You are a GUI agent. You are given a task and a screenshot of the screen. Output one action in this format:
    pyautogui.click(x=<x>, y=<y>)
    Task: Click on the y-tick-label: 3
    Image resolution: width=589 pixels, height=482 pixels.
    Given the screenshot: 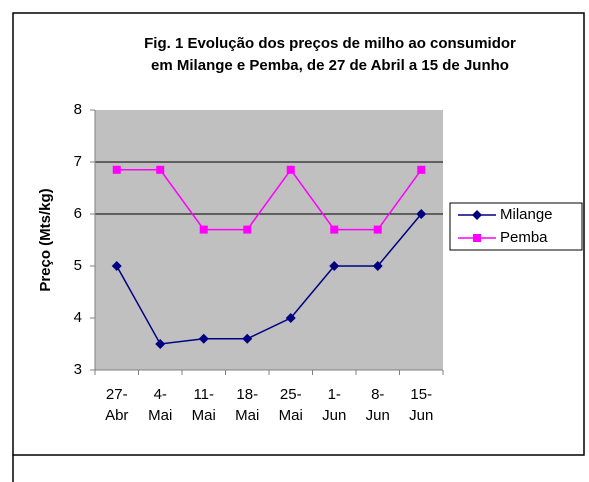 What is the action you would take?
    pyautogui.click(x=78, y=369)
    